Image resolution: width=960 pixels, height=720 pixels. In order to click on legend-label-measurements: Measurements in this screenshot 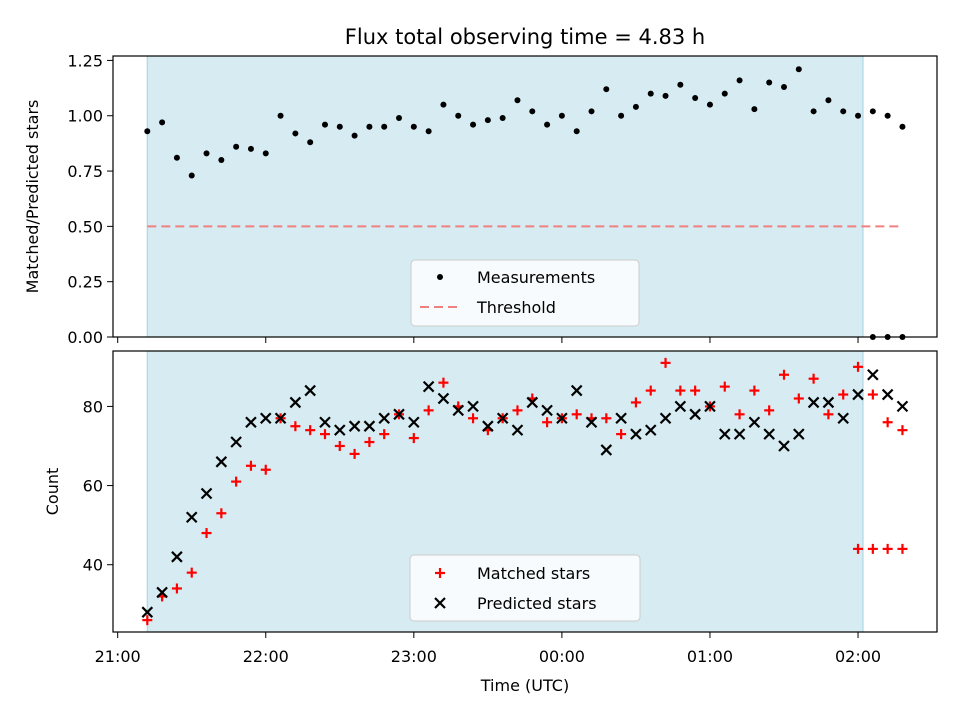, I will do `click(536, 277)`.